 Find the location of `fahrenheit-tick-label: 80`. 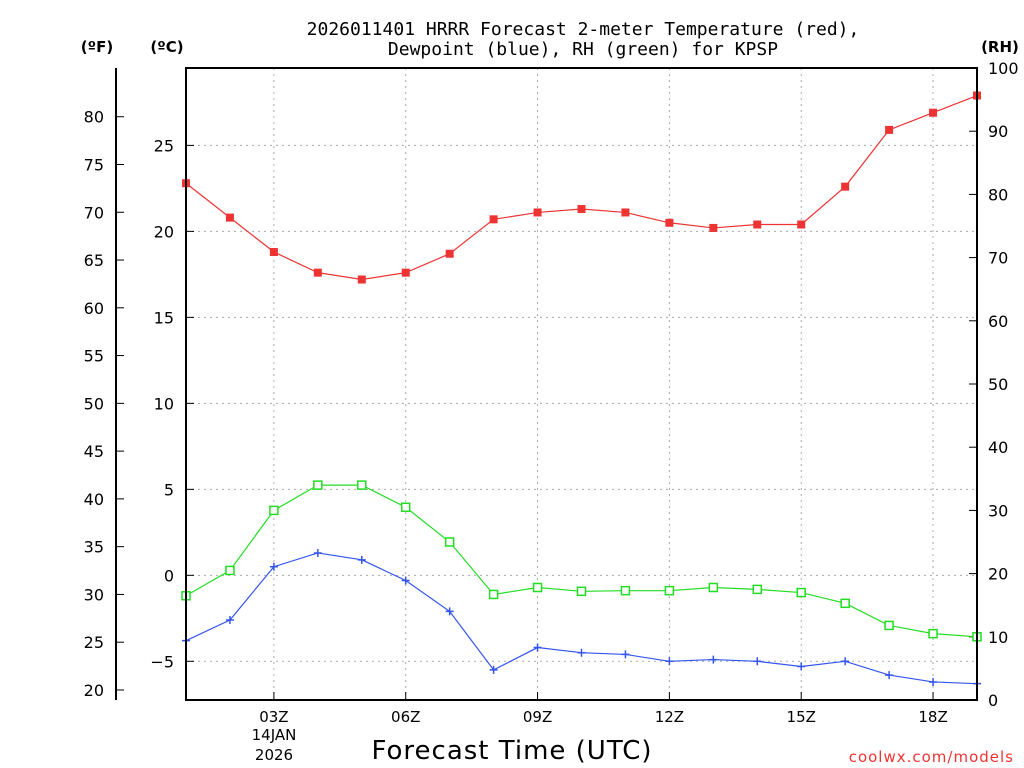

fahrenheit-tick-label: 80 is located at coordinates (94, 117).